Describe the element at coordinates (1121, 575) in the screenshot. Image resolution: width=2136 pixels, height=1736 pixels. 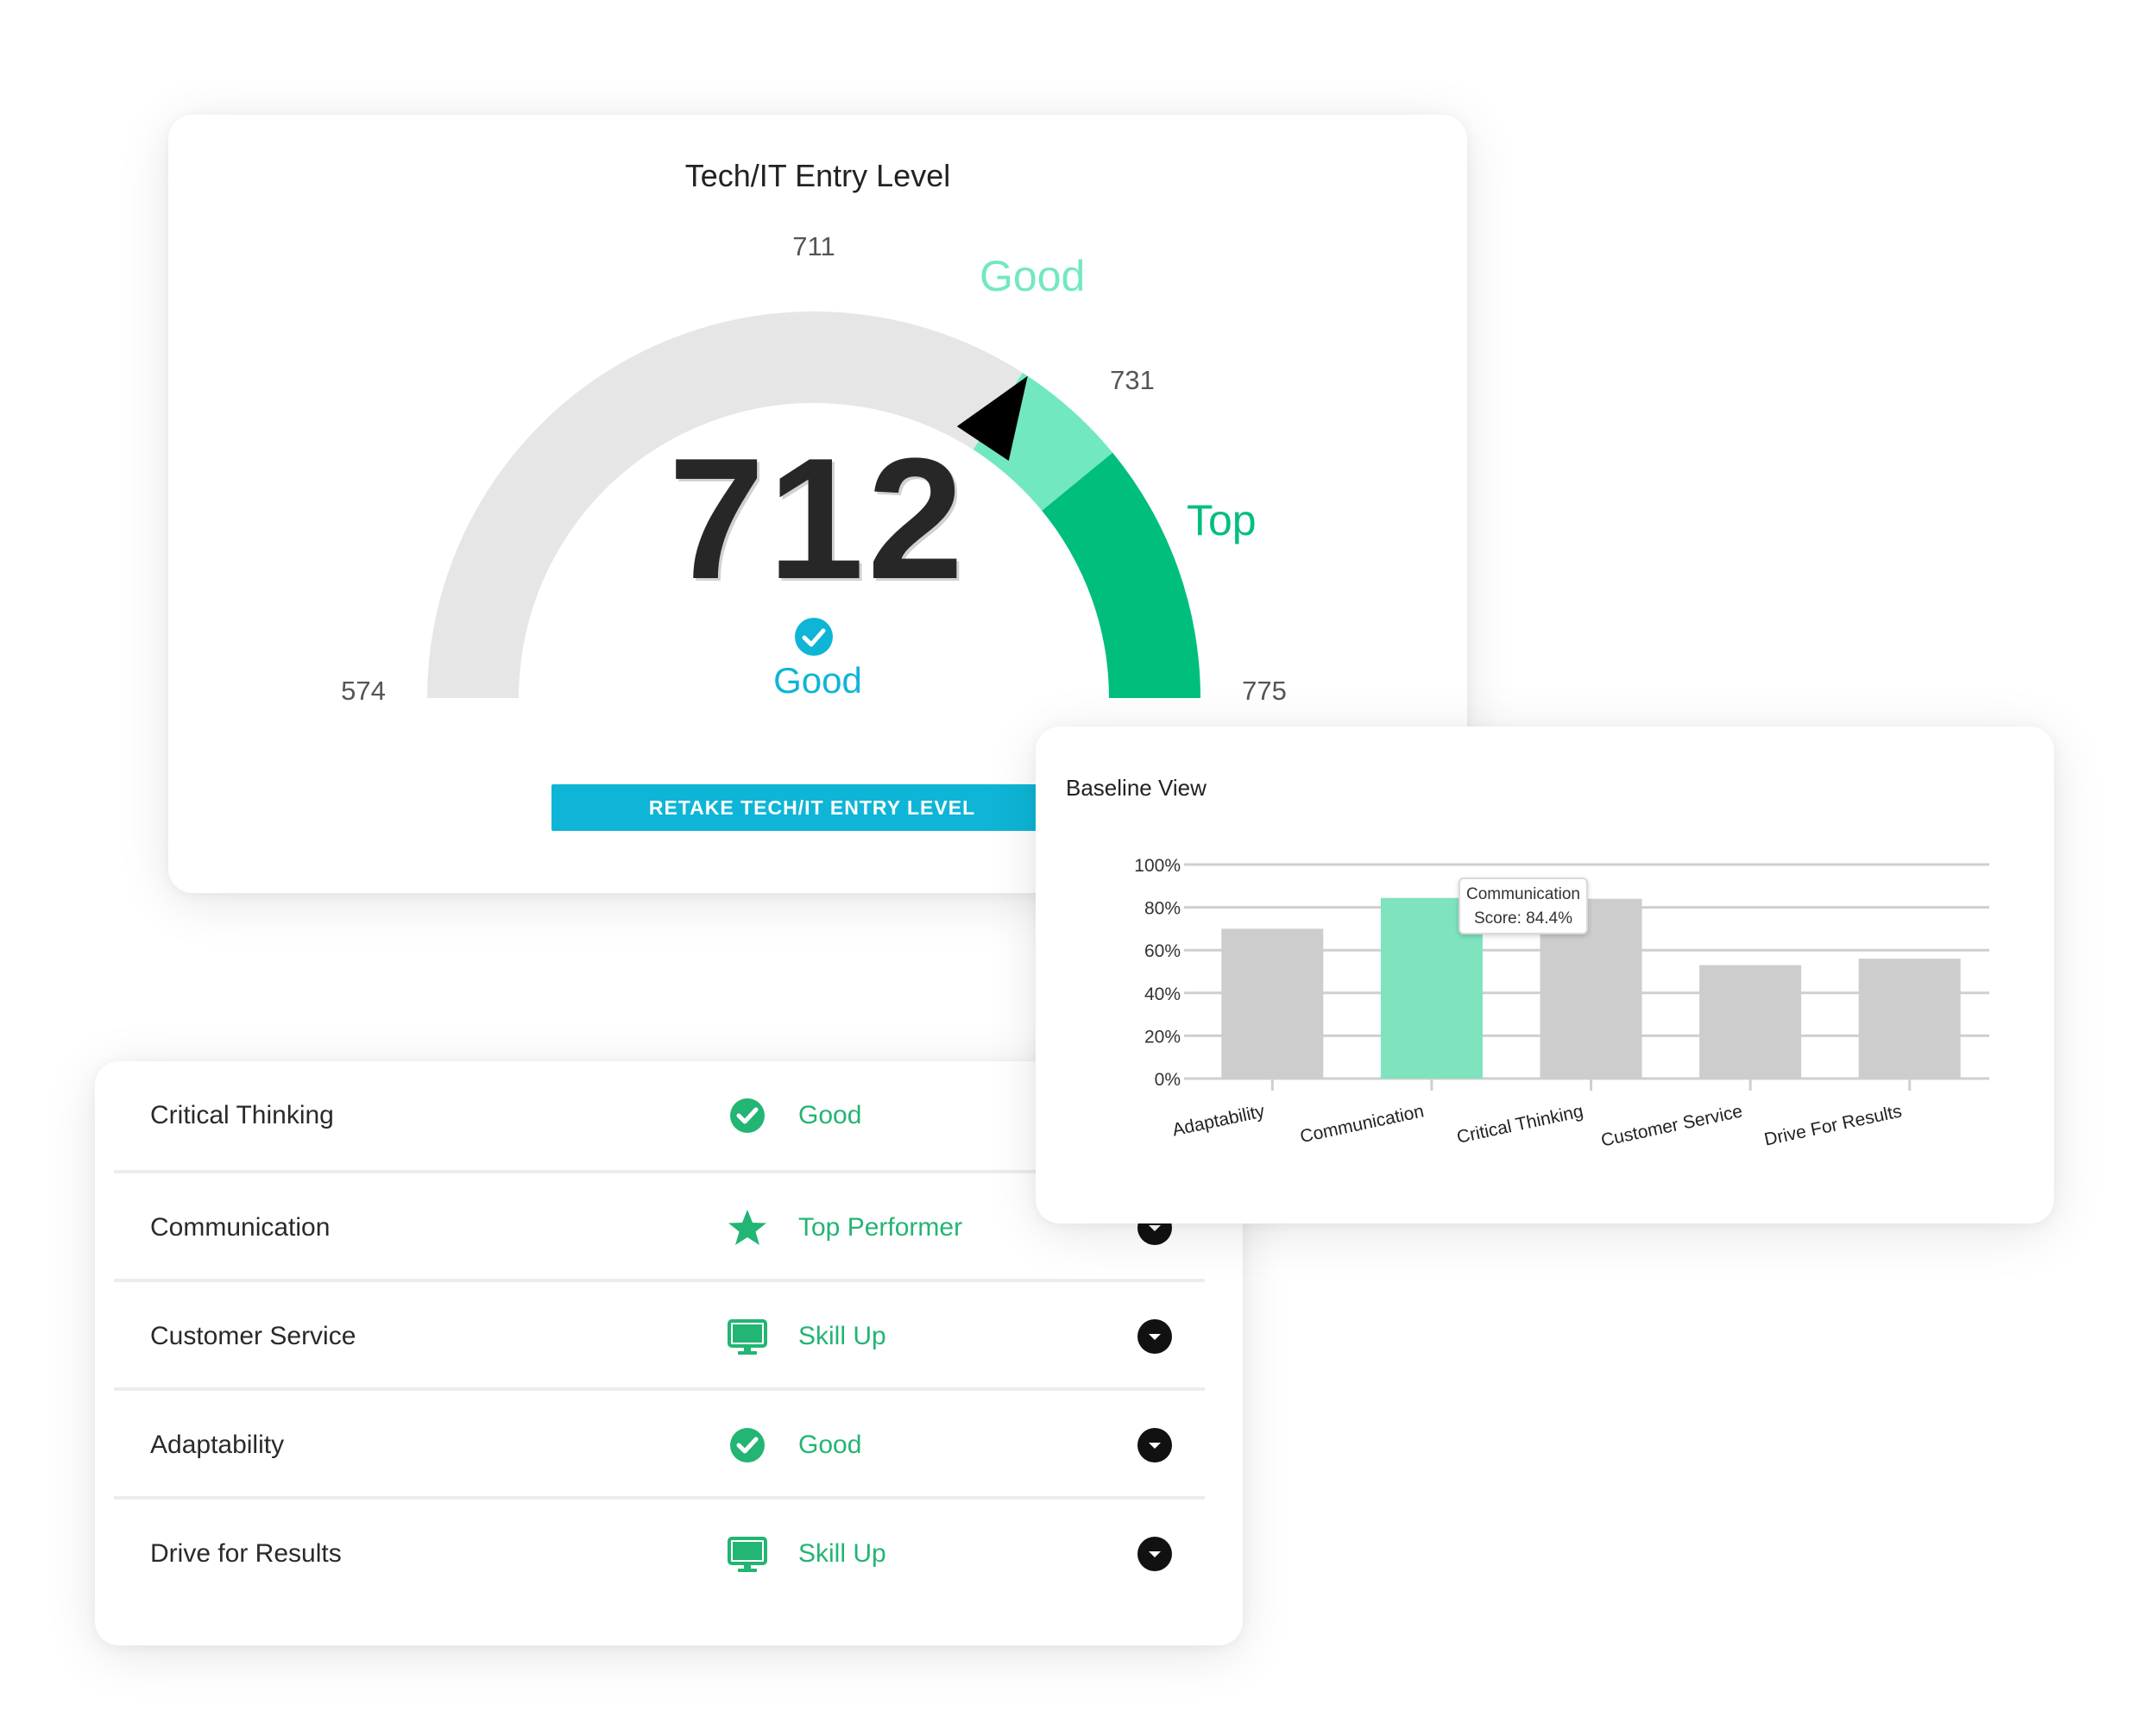
I see `gauge-top-arc` at that location.